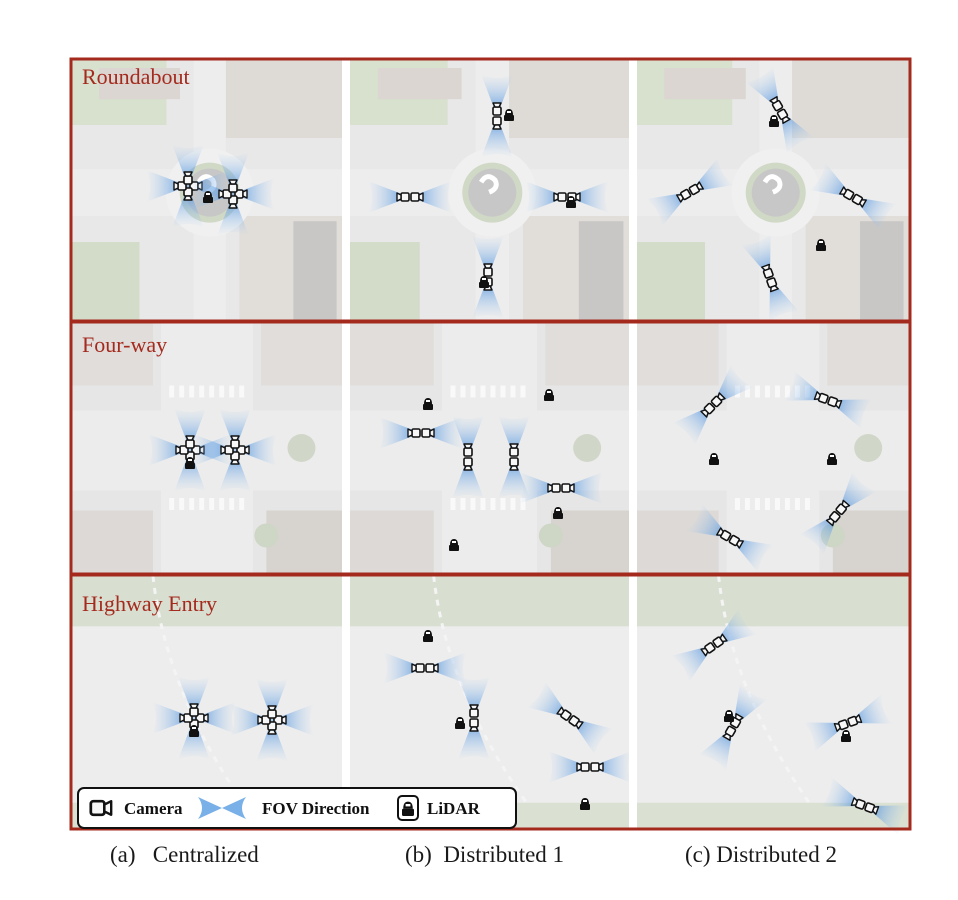 This screenshot has width=958, height=900. What do you see at coordinates (454, 808) in the screenshot?
I see `legend-lidar-label: LiDAR` at bounding box center [454, 808].